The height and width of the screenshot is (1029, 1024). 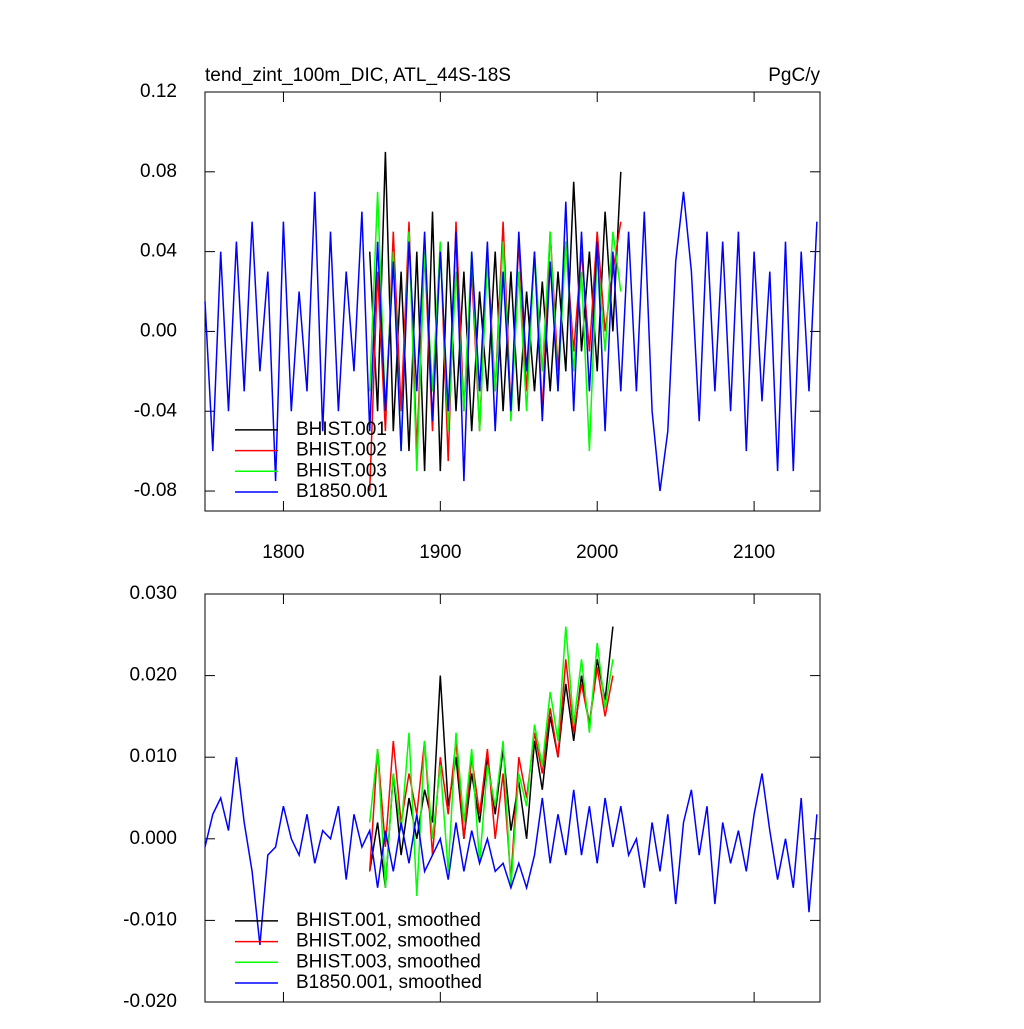 I want to click on y-tick-label: 0.010, so click(x=153, y=756).